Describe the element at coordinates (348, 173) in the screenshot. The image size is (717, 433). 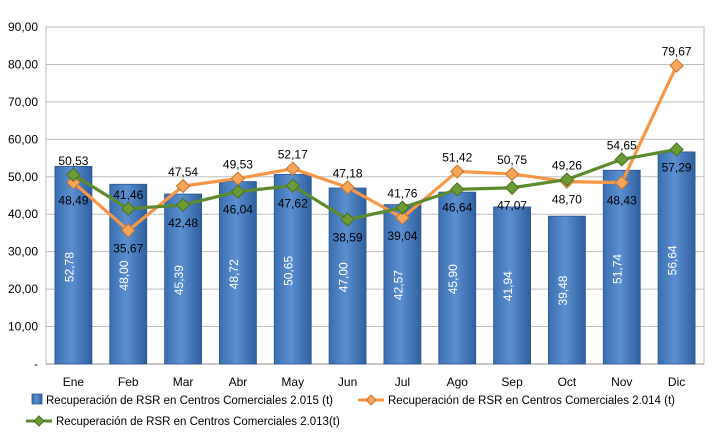
I see `line-value-label: 47,18` at that location.